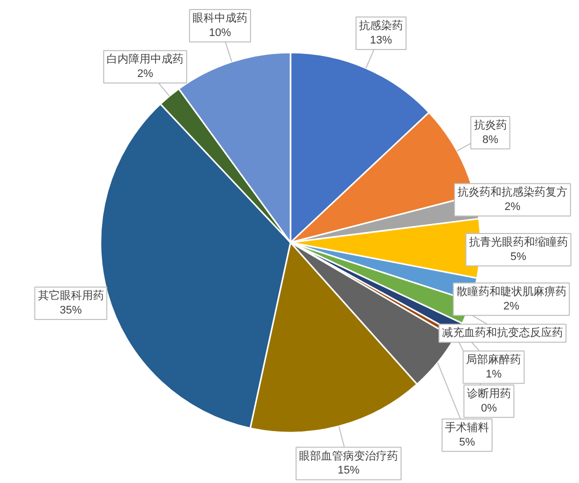  Describe the element at coordinates (71, 295) in the screenshot. I see `slice-label: 其它眼科用药` at that location.